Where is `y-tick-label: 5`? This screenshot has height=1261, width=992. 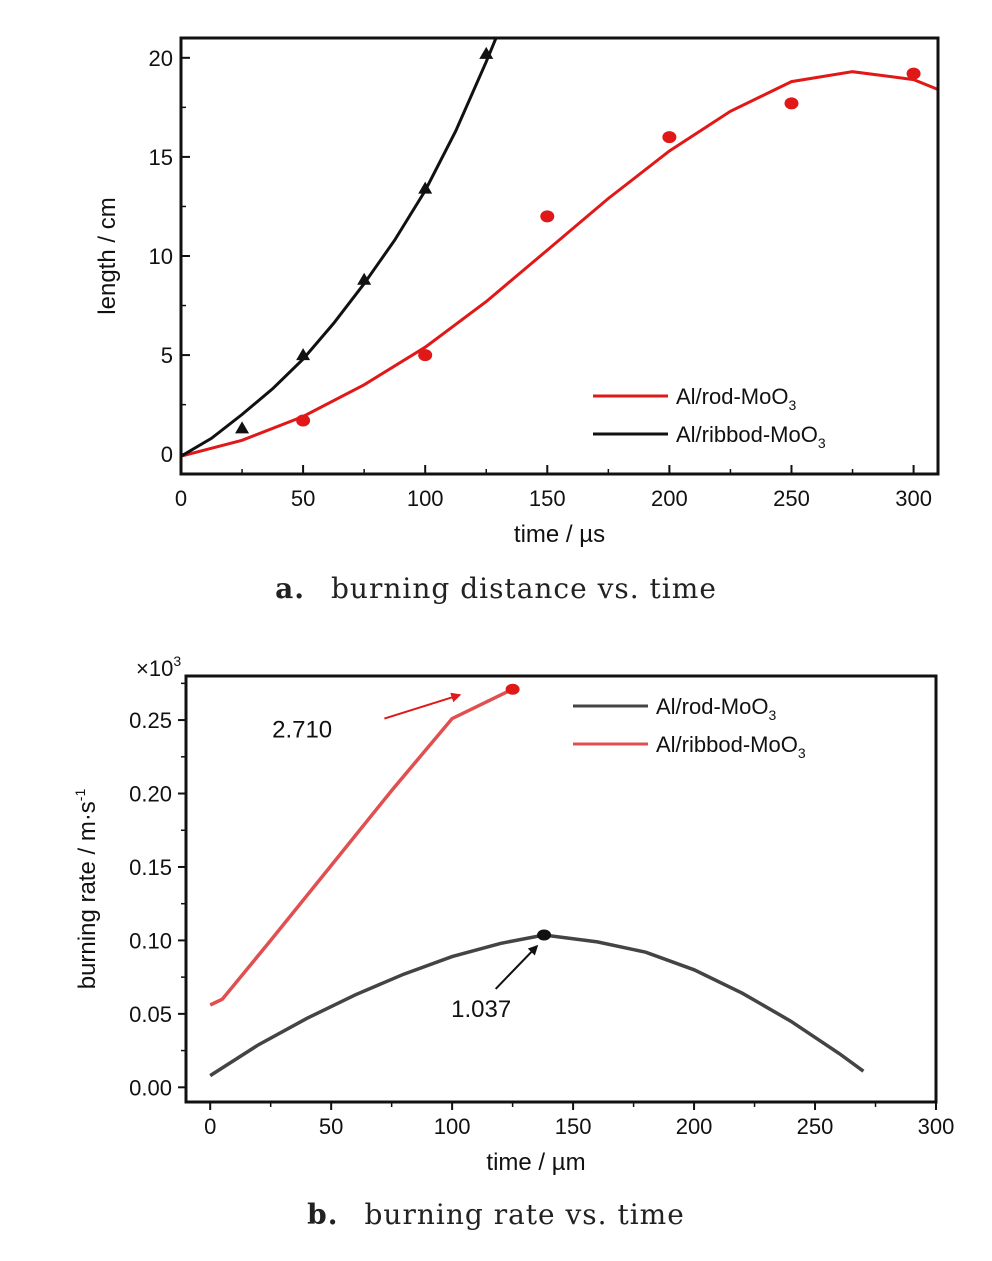
y-tick-label: 5 is located at coordinates (167, 355).